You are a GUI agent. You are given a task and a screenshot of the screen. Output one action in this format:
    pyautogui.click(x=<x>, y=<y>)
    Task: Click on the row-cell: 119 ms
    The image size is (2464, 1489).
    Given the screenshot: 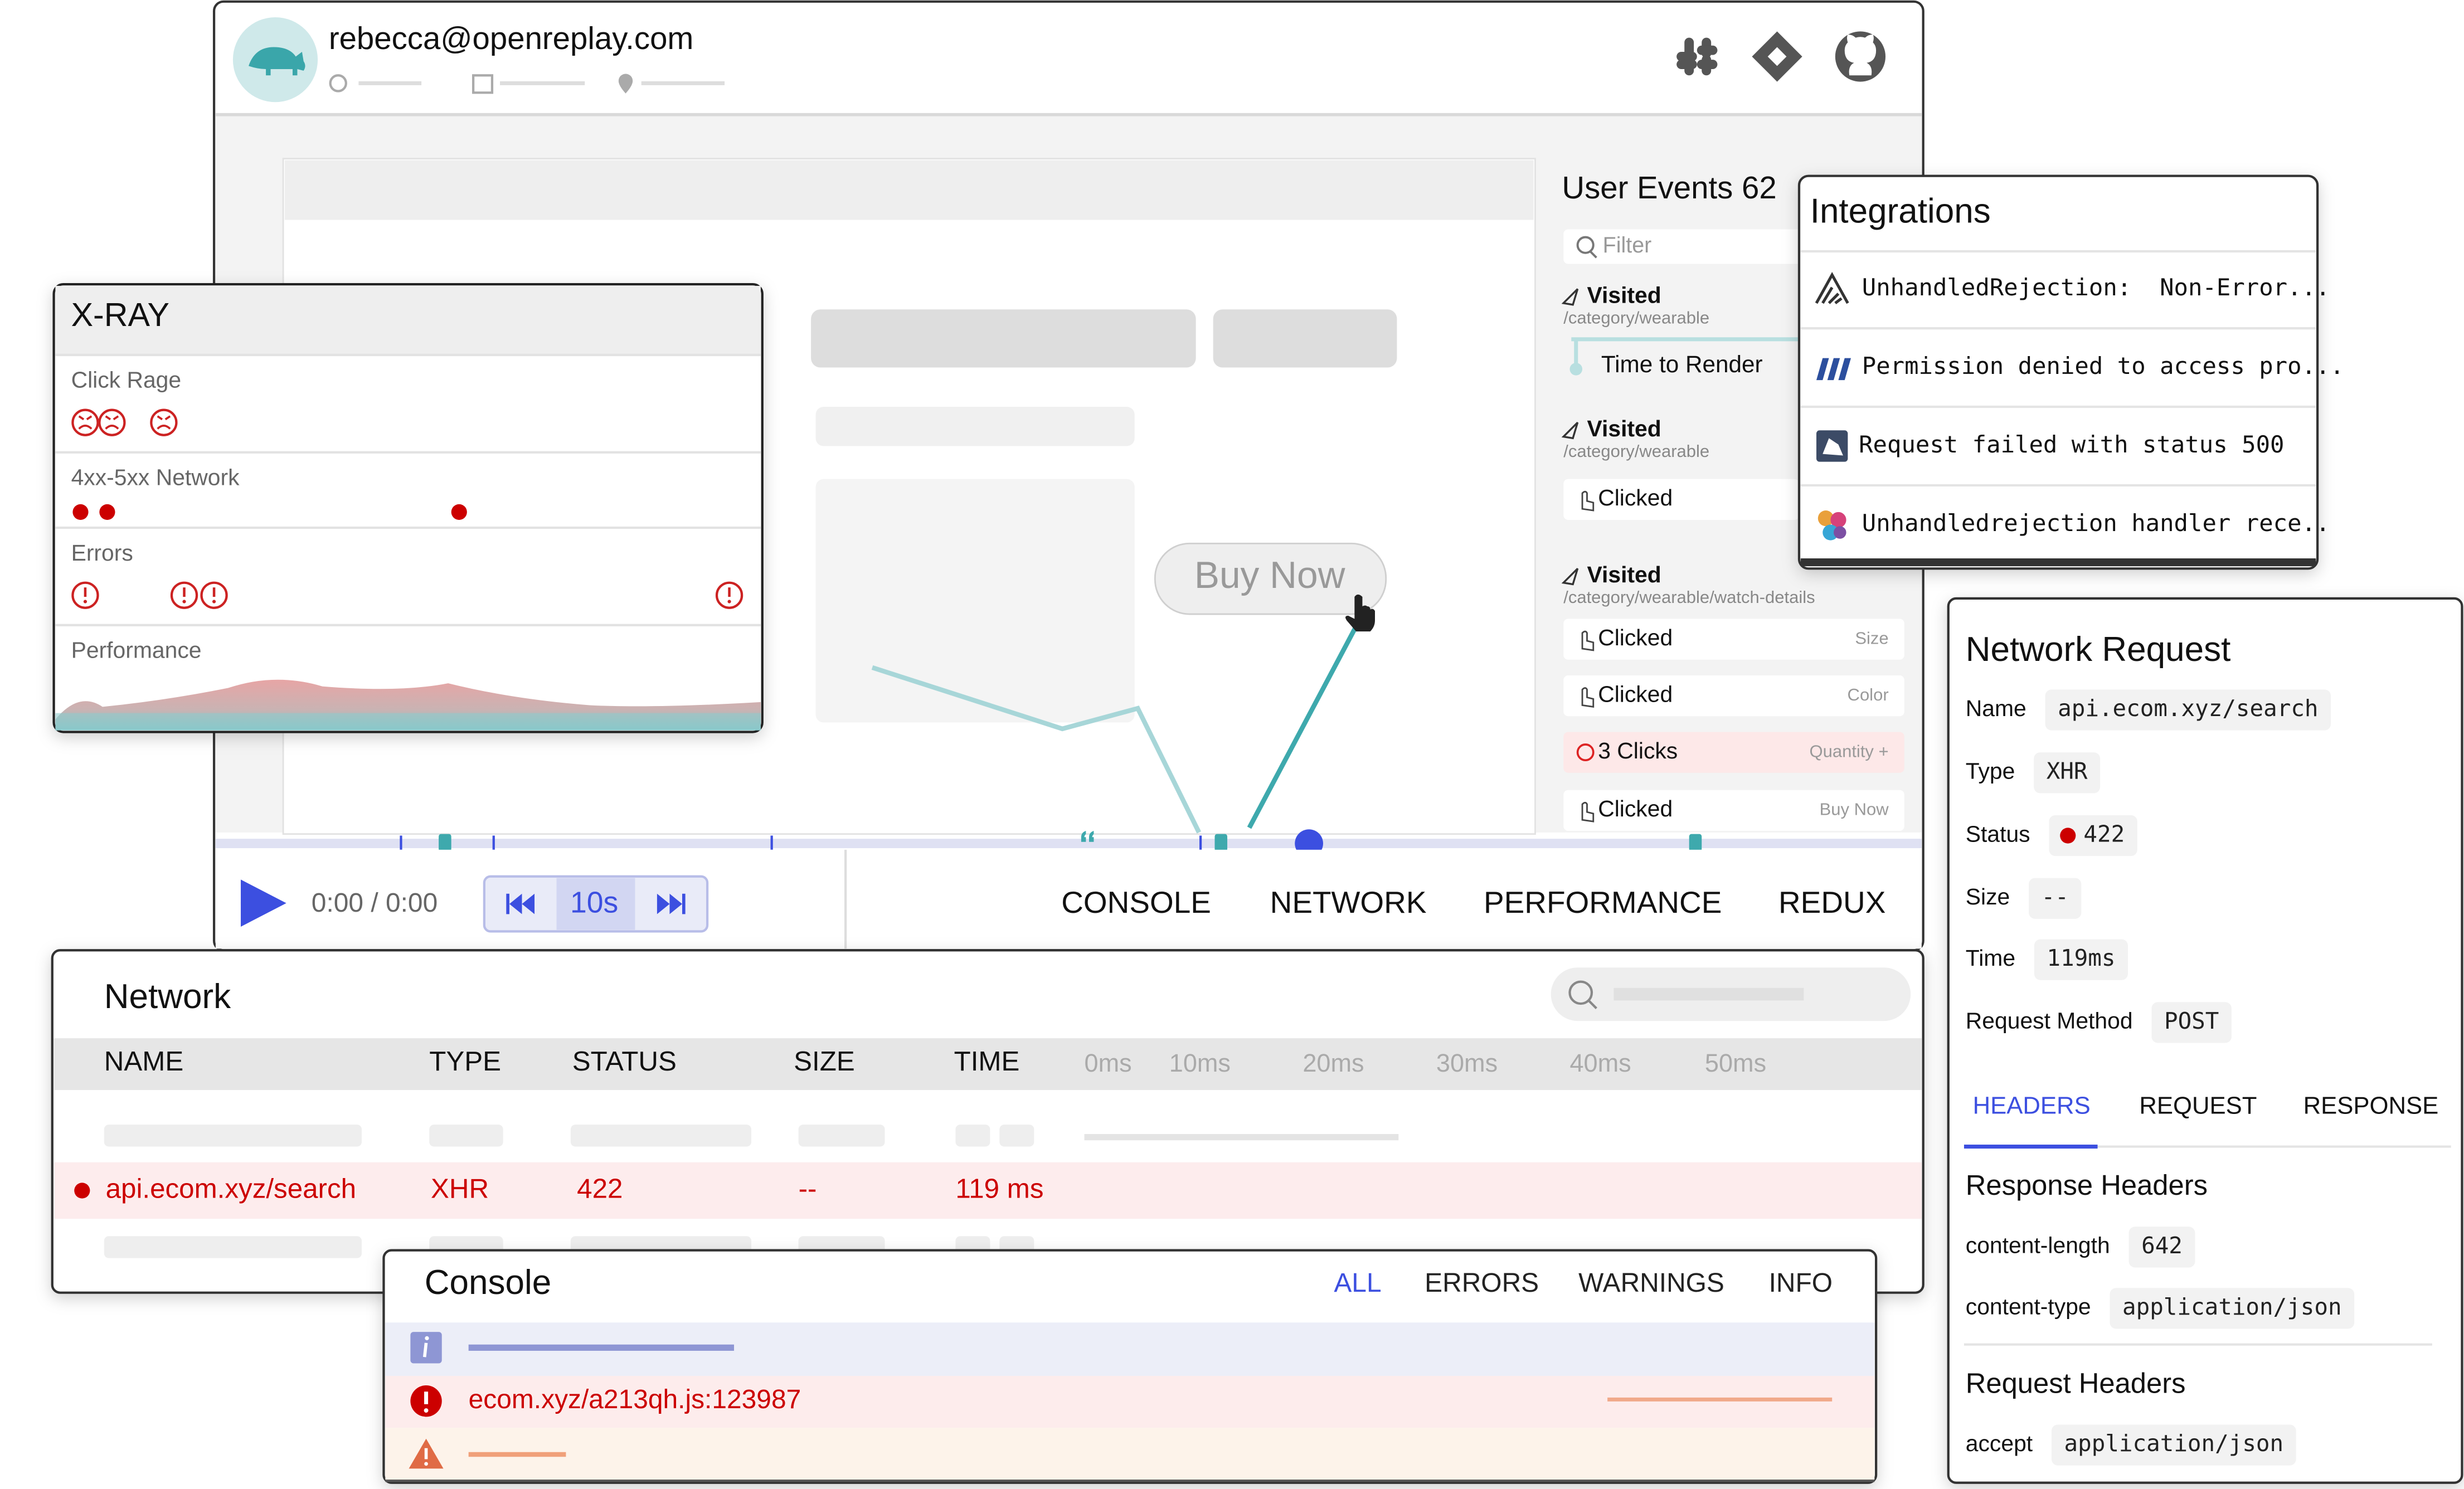 What is the action you would take?
    pyautogui.click(x=999, y=1189)
    